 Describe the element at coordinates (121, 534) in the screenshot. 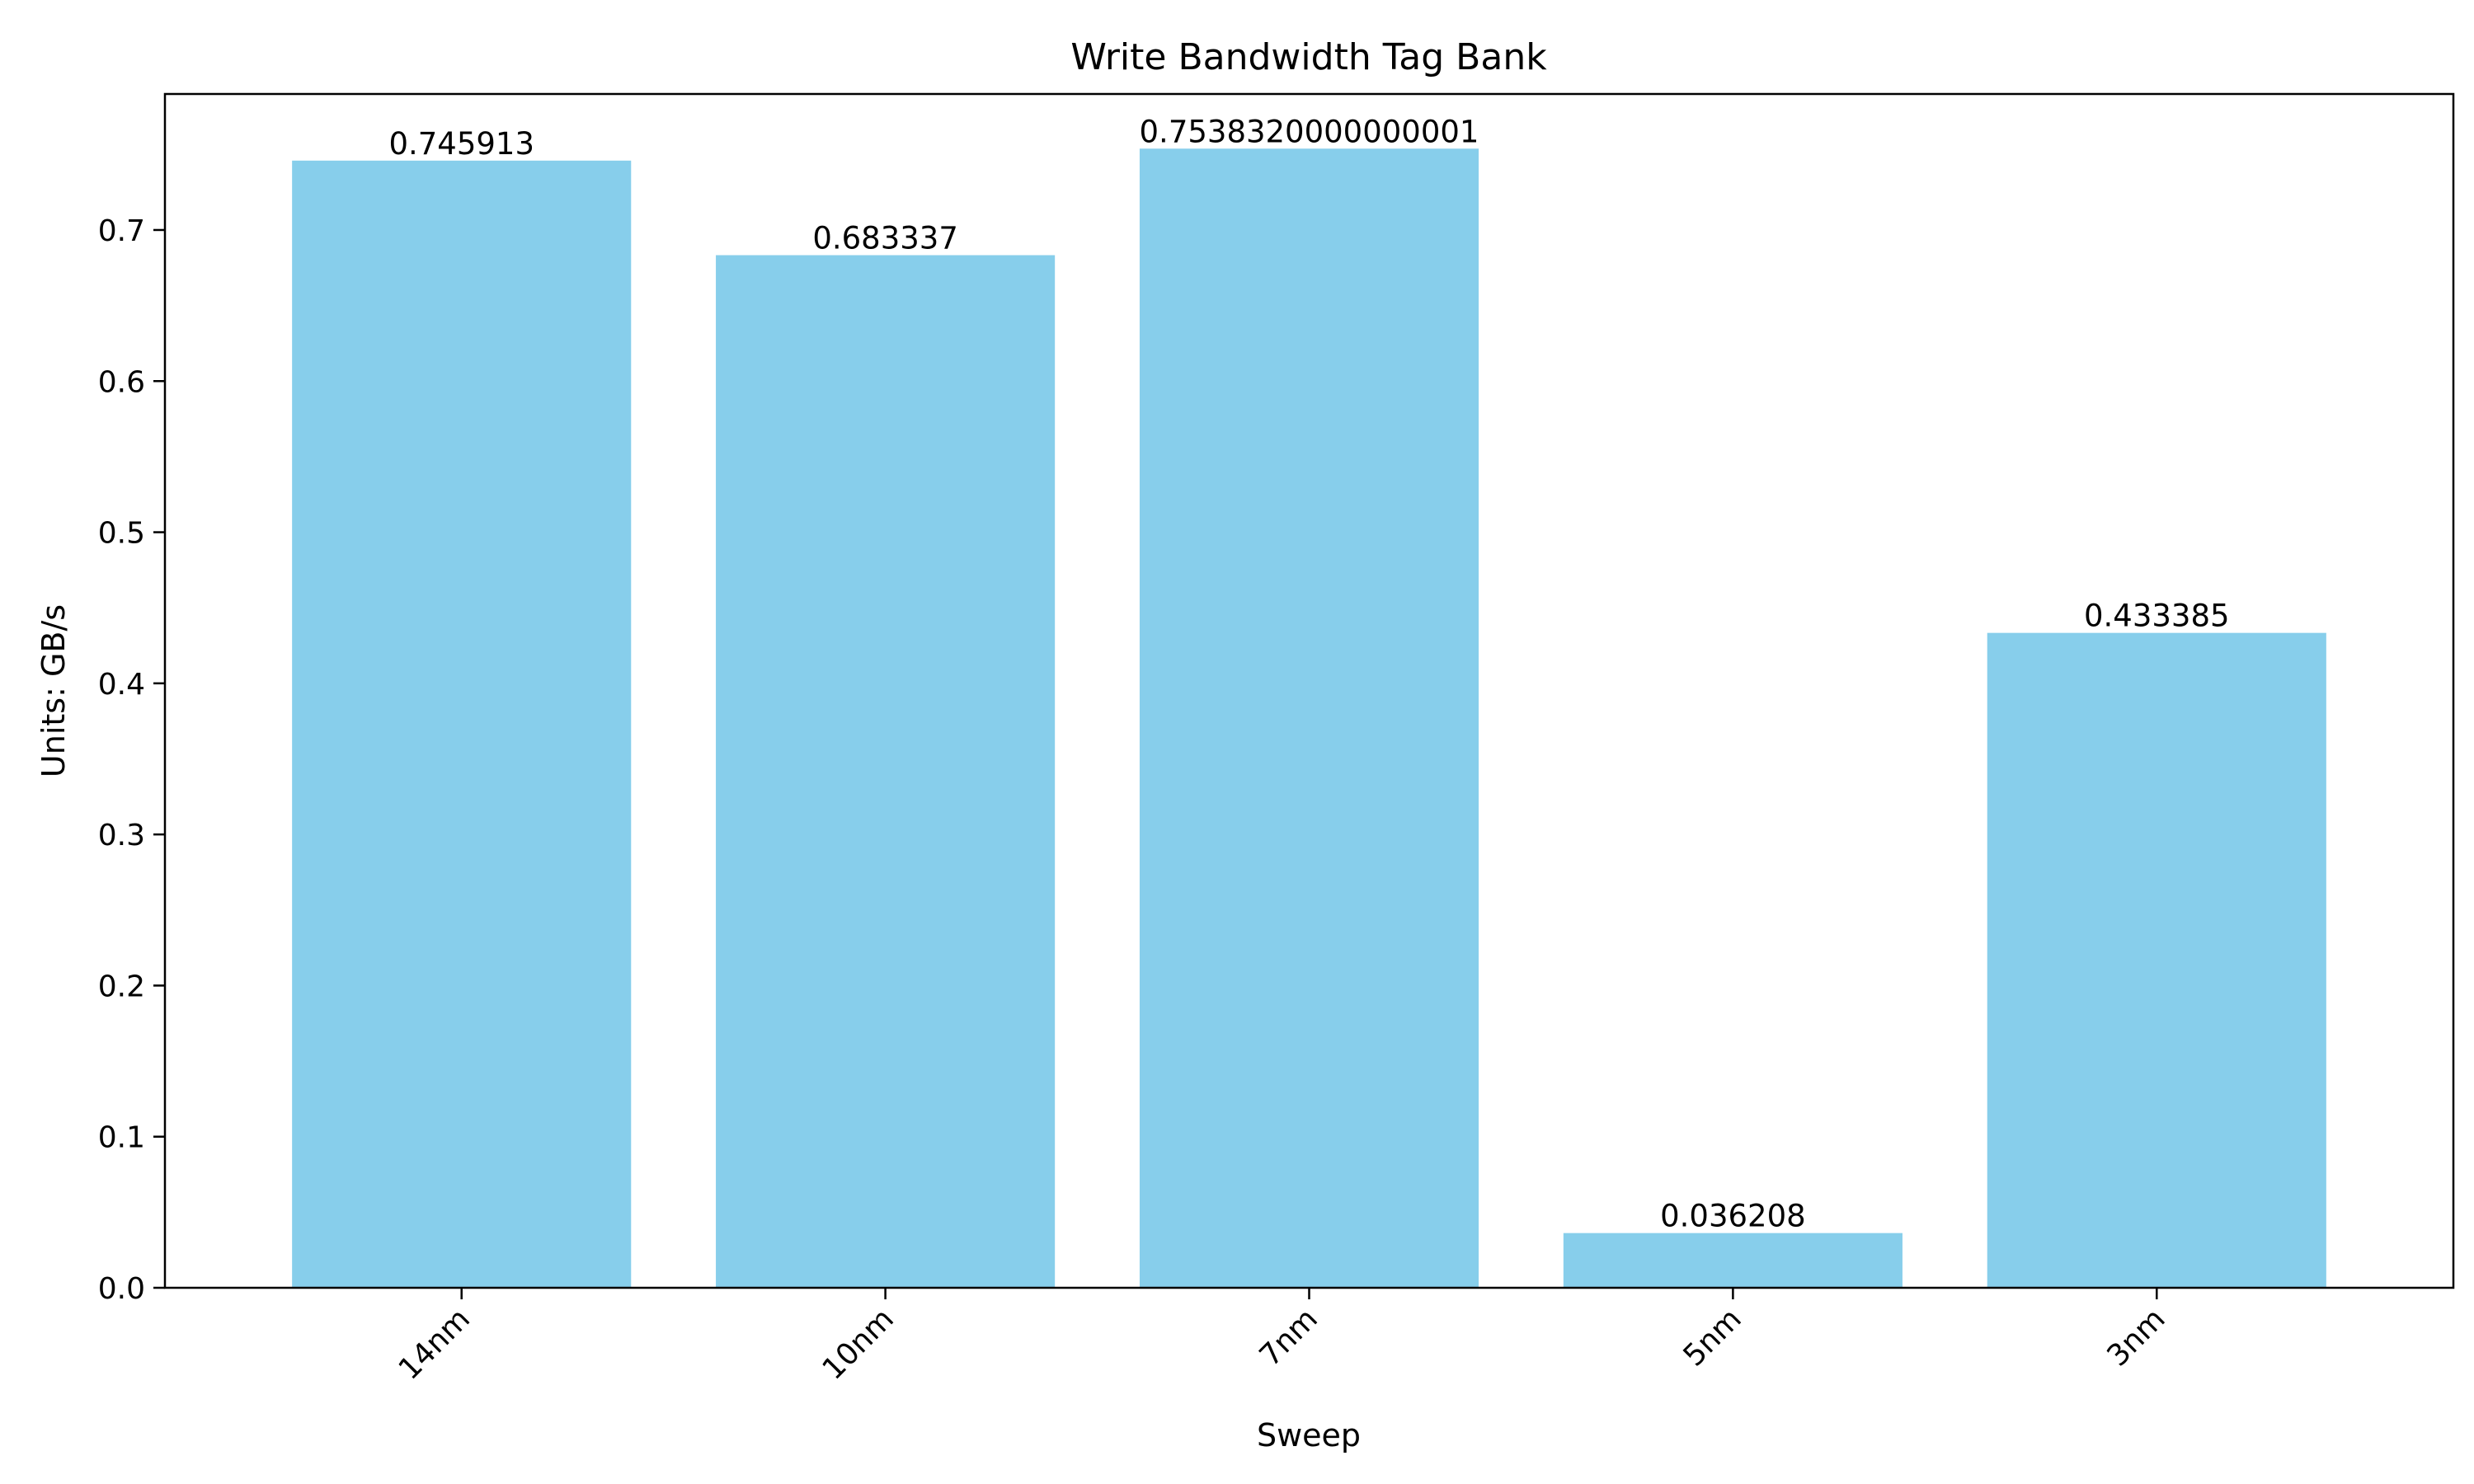

I see `y-tick-label: 0.5` at that location.